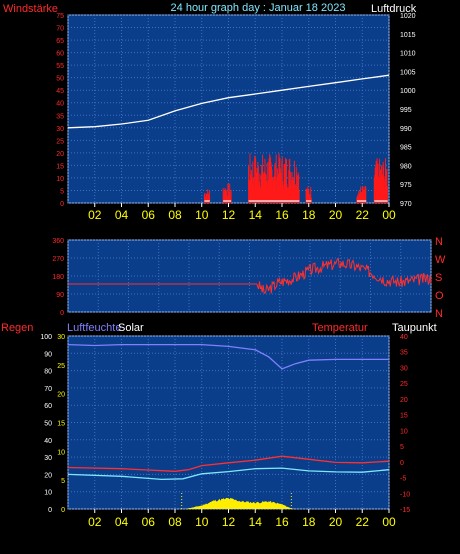  I want to click on humidity-tick-label: 0, so click(50, 510).